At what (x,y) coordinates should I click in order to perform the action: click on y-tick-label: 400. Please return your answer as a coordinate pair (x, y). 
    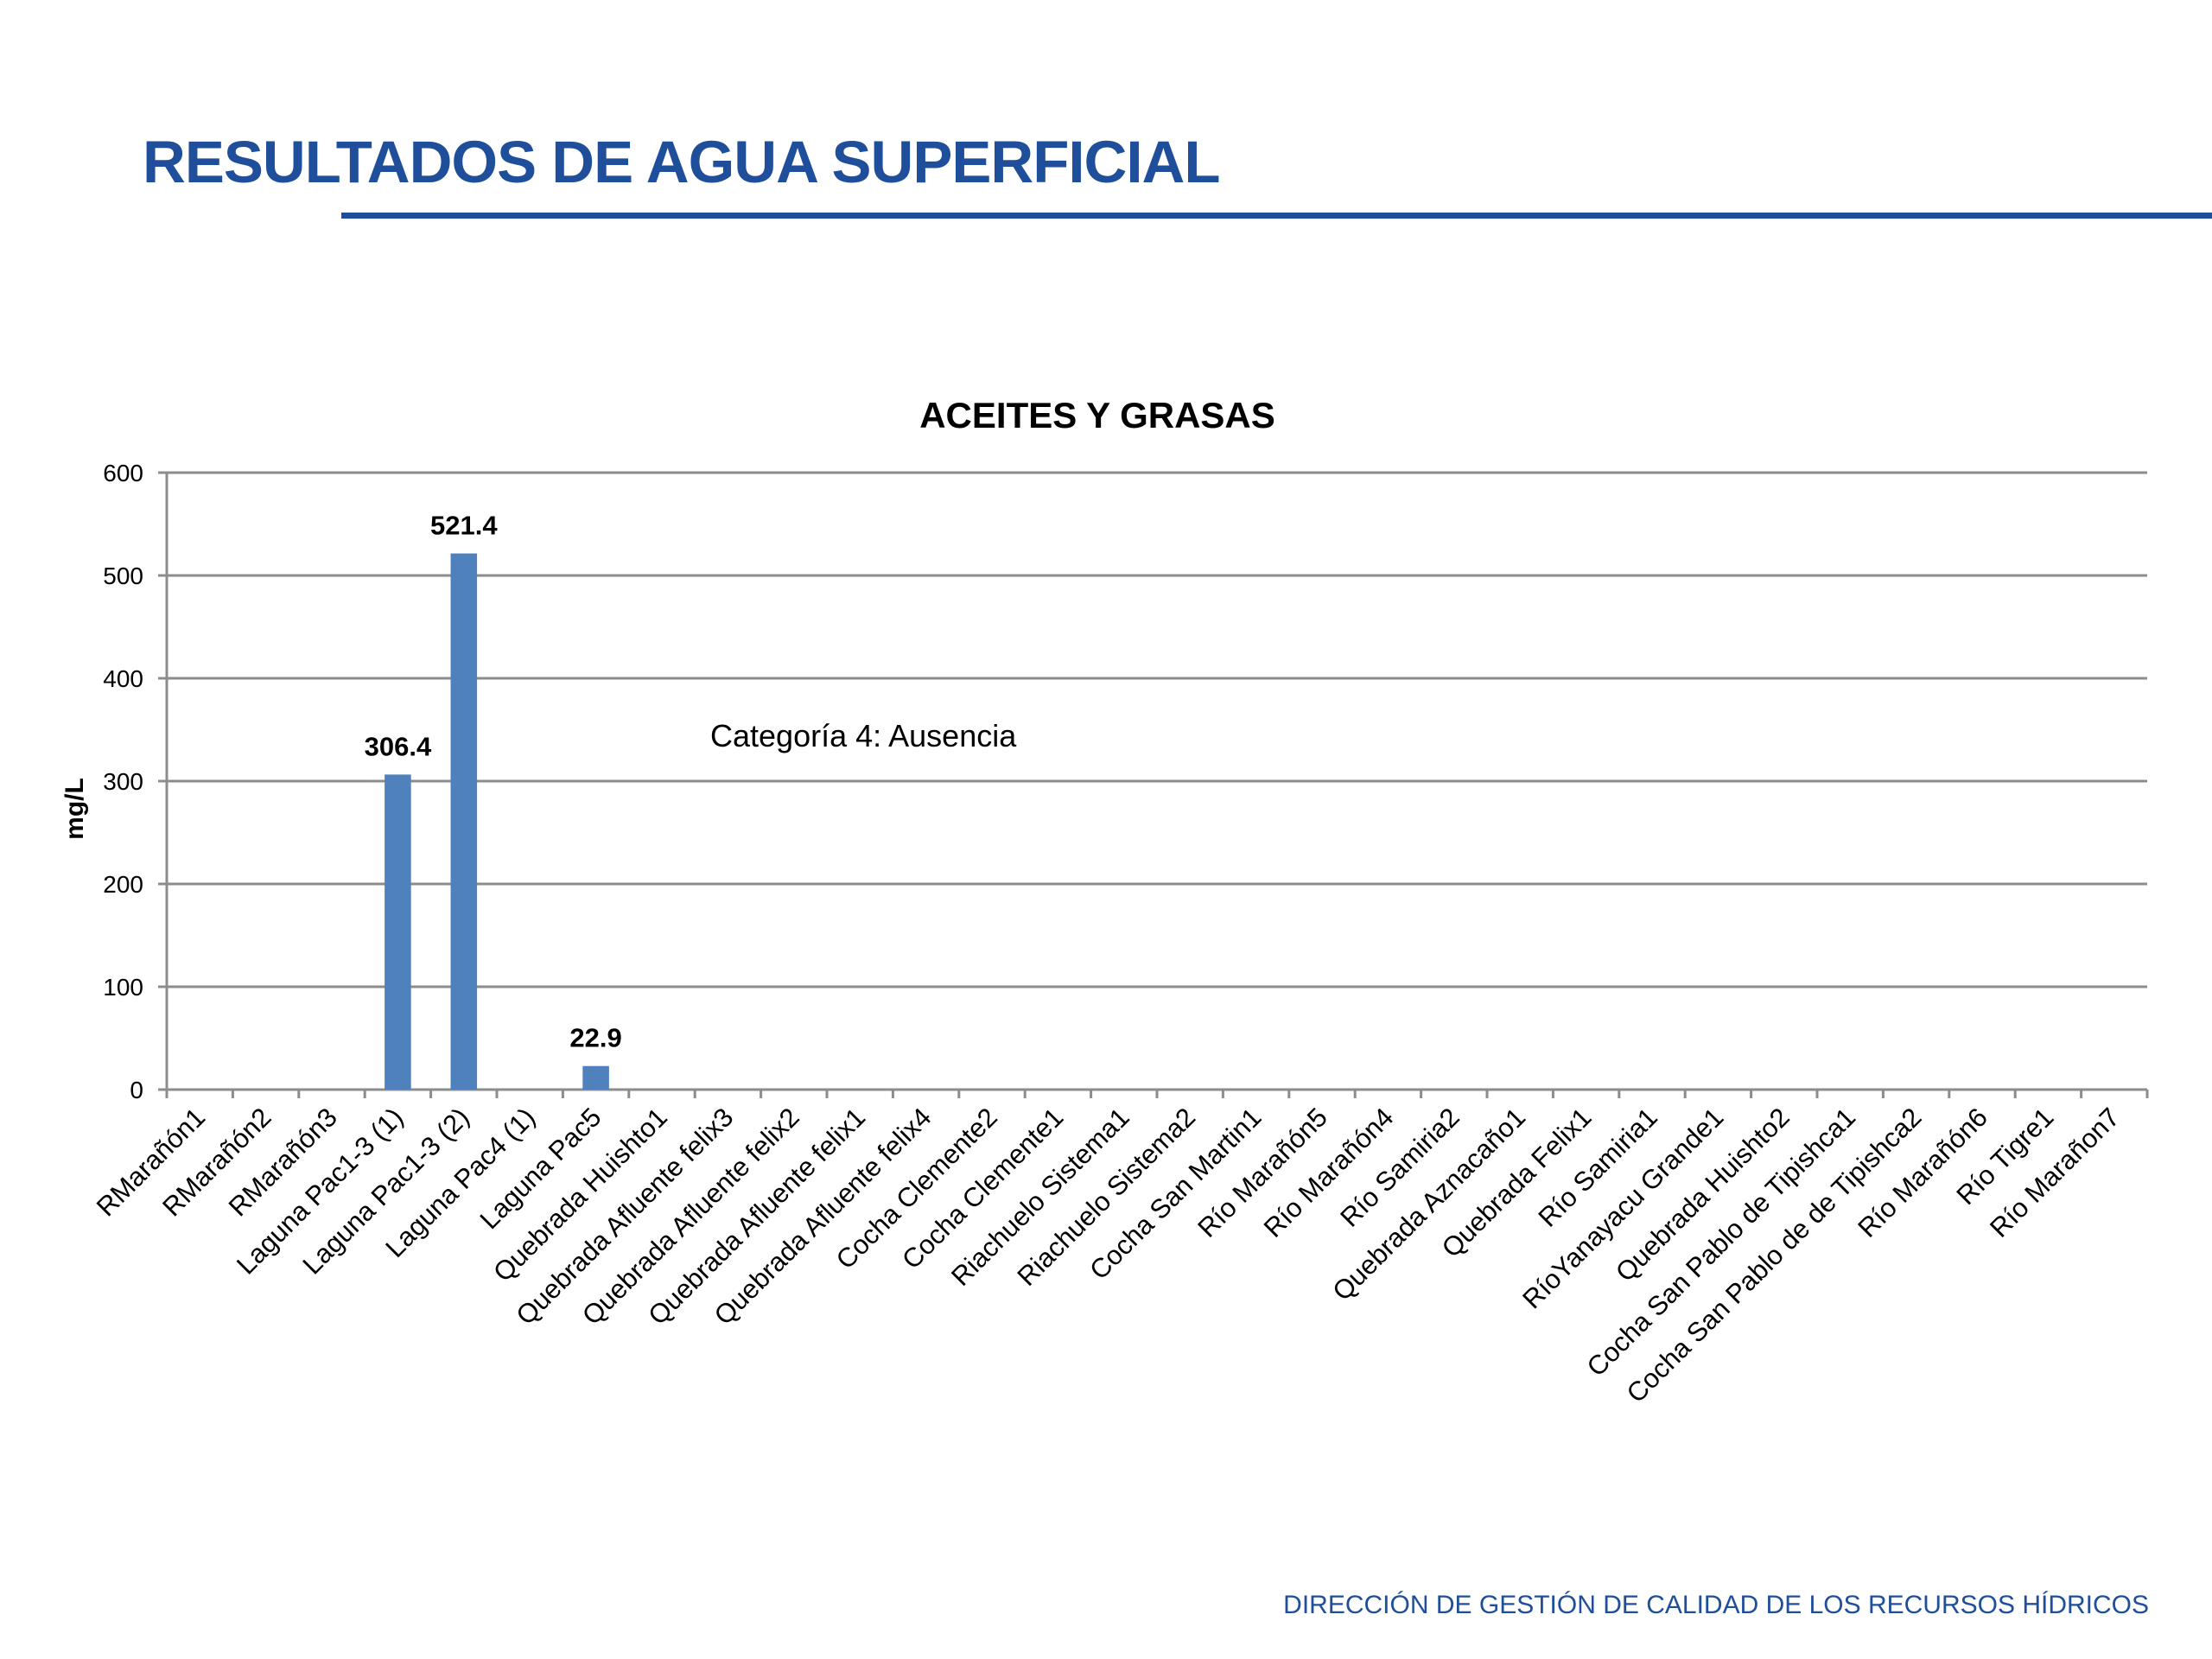
    Looking at the image, I should click on (123, 678).